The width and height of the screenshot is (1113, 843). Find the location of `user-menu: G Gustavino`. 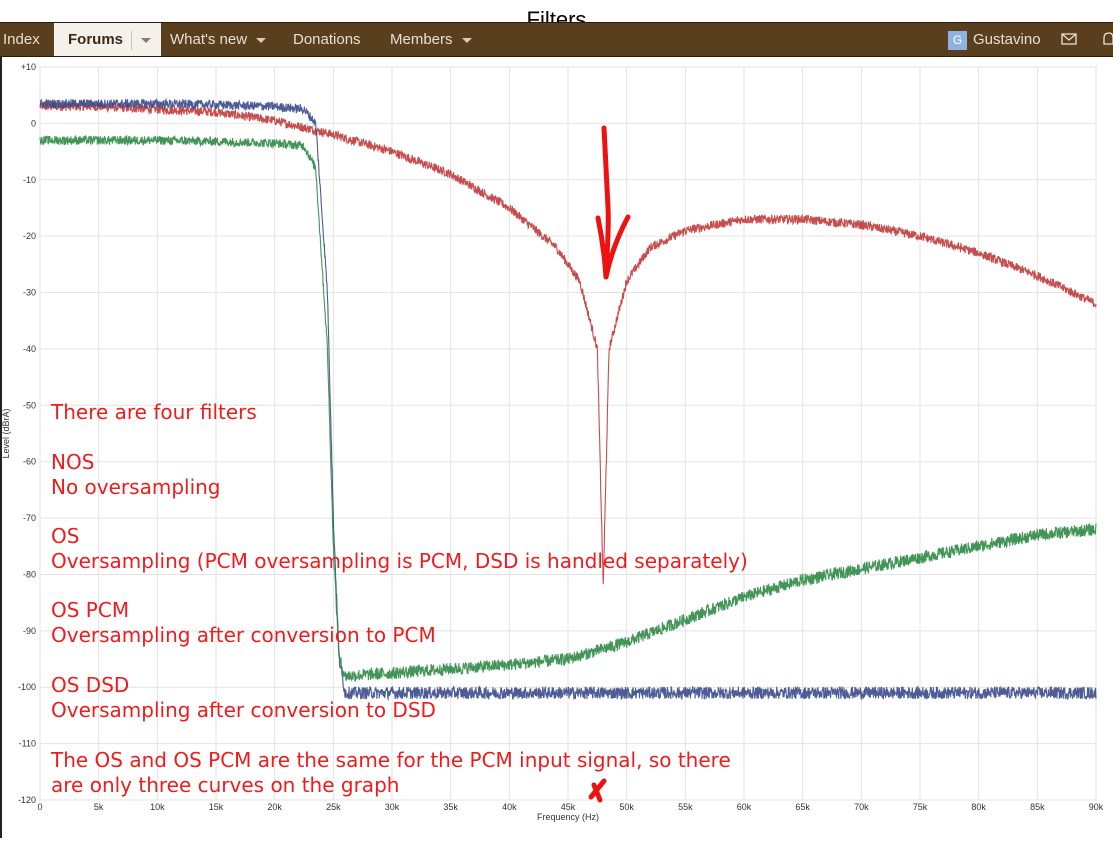

user-menu: G Gustavino is located at coordinates (994, 39).